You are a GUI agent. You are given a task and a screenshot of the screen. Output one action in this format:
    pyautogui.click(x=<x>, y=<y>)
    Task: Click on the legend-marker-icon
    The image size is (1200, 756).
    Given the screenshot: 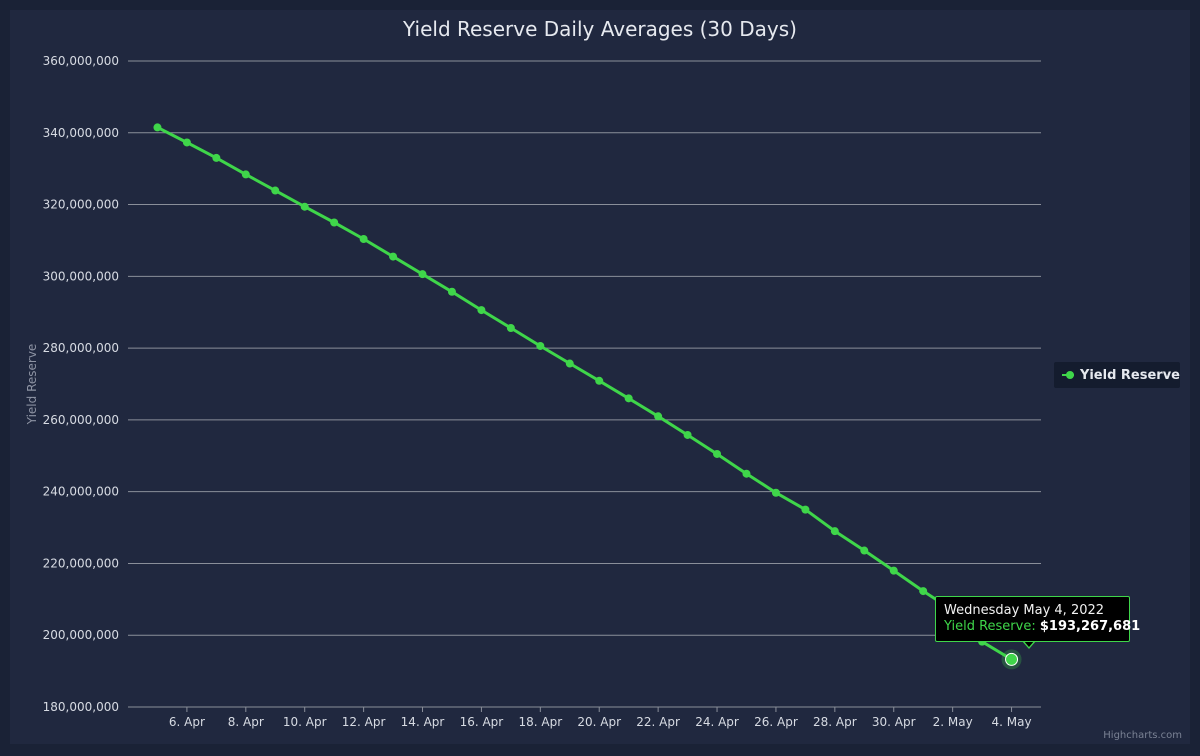 What is the action you would take?
    pyautogui.click(x=1070, y=375)
    